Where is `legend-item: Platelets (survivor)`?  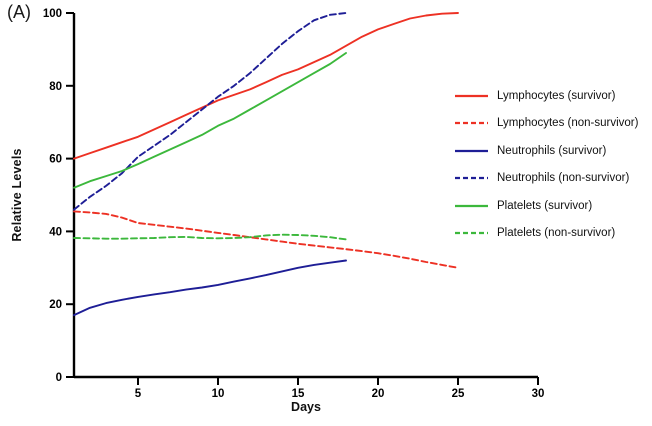 legend-item: Platelets (survivor) is located at coordinates (546, 206).